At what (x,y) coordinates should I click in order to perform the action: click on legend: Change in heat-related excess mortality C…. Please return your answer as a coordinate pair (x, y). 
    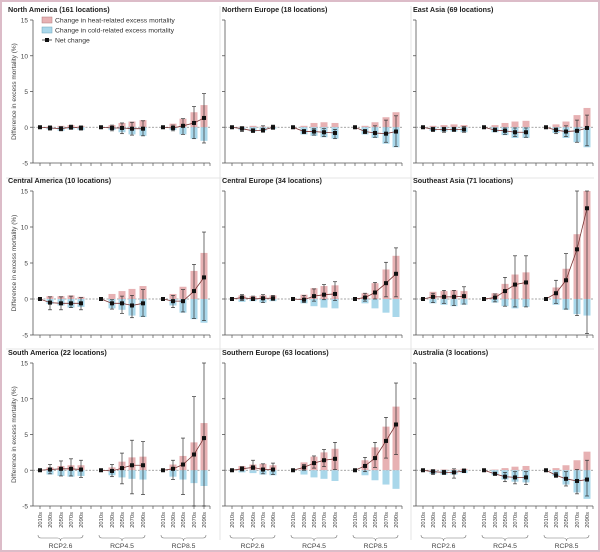
    Looking at the image, I should click on (108, 30).